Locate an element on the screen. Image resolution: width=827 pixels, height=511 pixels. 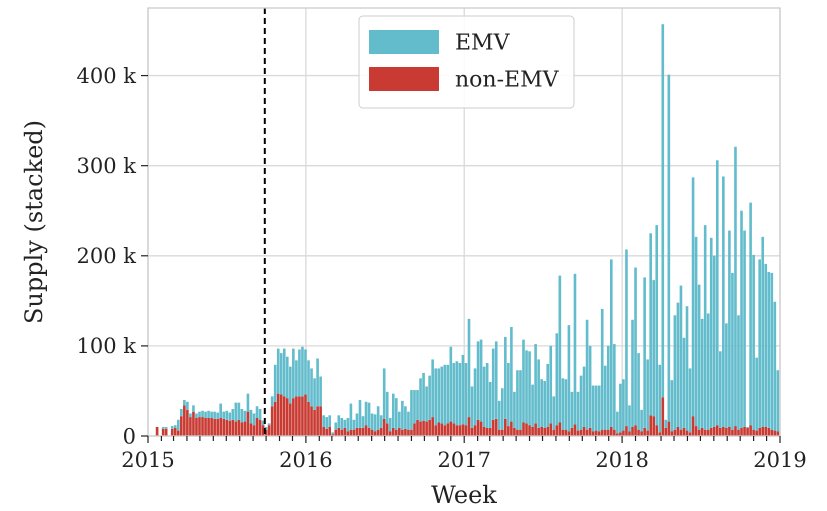
x-axis-title: Week is located at coordinates (464, 495).